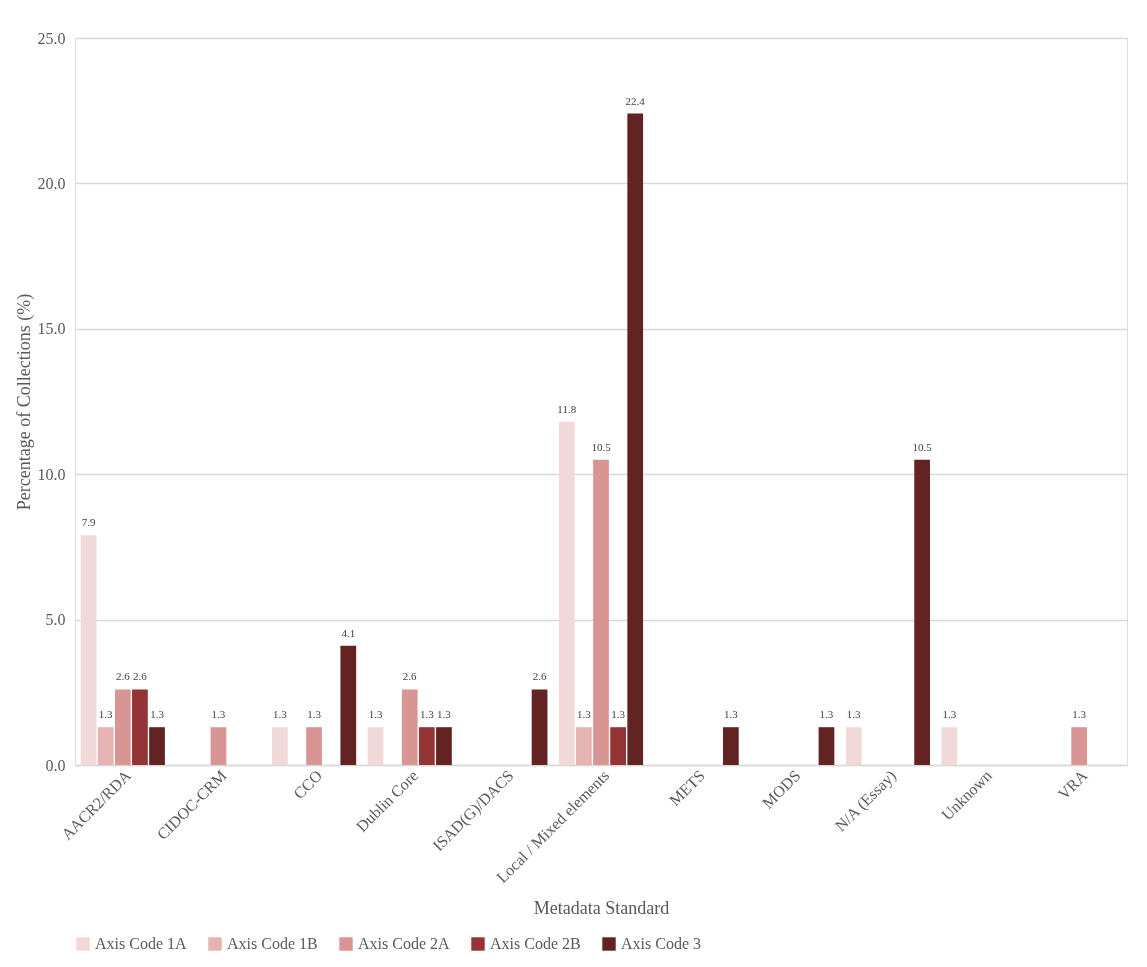 The image size is (1147, 967). What do you see at coordinates (55, 620) in the screenshot?
I see `y-tick-label: 5.0` at bounding box center [55, 620].